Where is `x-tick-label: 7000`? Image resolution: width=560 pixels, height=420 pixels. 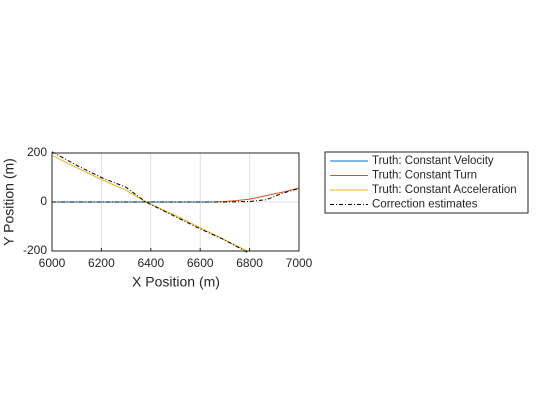
x-tick-label: 7000 is located at coordinates (299, 263).